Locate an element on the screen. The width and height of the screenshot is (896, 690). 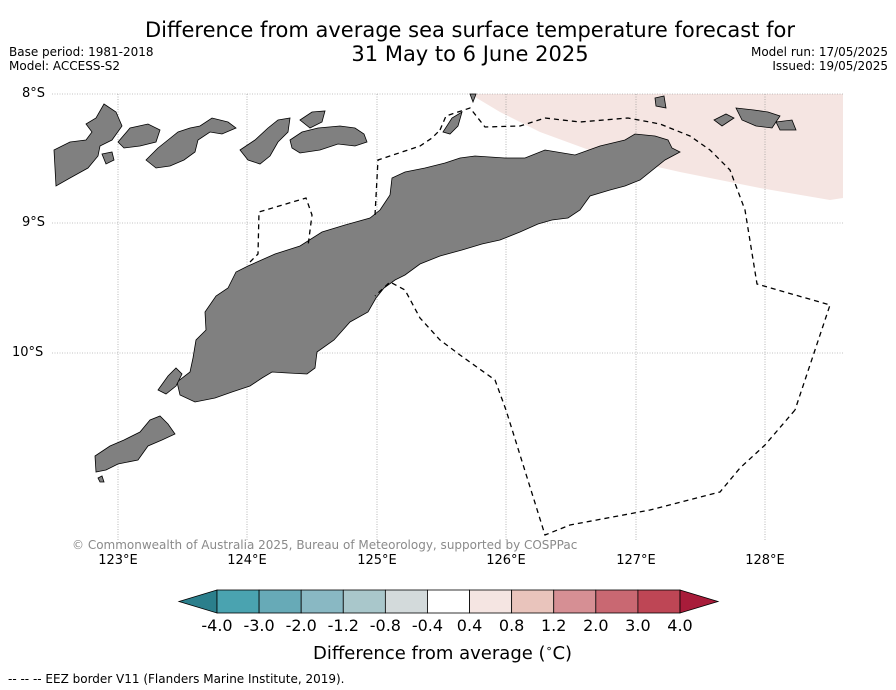
colorbar-tick-label: 4.0 is located at coordinates (680, 625).